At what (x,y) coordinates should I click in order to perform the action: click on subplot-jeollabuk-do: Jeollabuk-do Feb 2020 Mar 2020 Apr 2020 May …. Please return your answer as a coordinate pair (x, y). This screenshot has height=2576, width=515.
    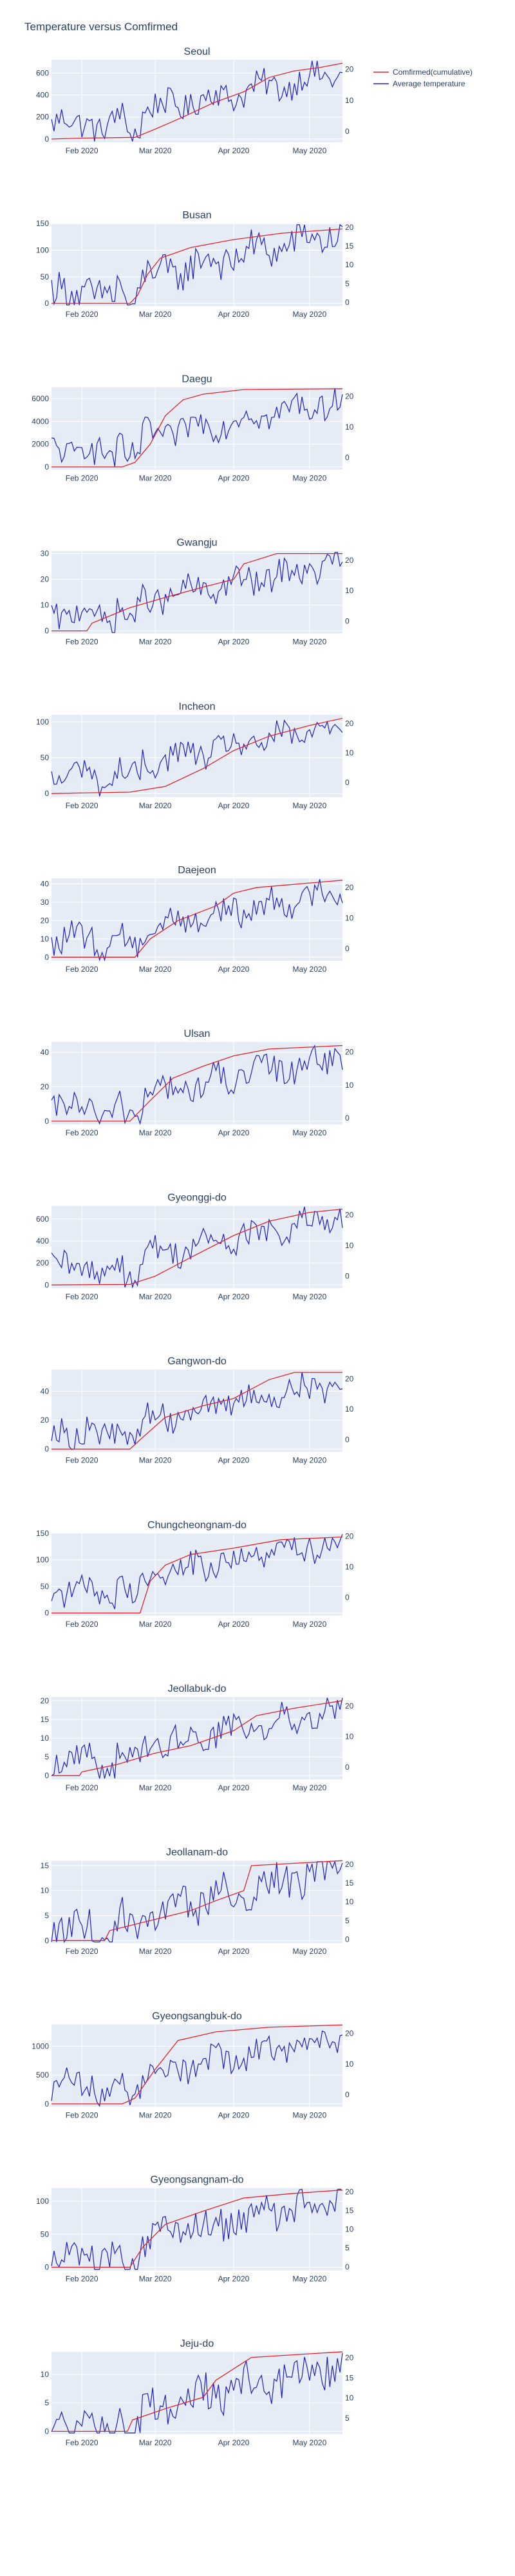
    Looking at the image, I should click on (197, 1737).